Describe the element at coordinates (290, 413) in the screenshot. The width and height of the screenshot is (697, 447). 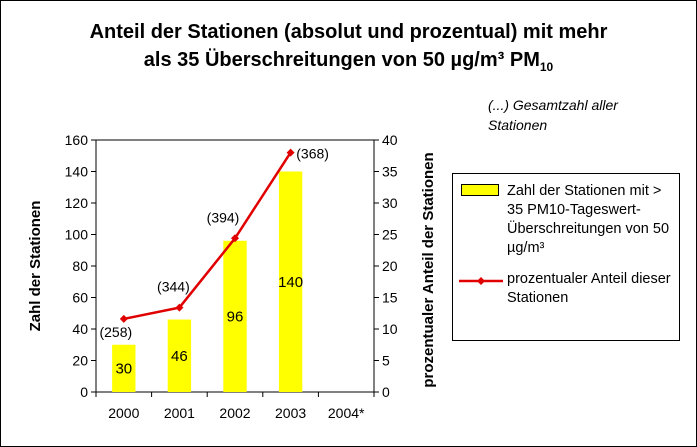
I see `x-tick-label: 2003` at that location.